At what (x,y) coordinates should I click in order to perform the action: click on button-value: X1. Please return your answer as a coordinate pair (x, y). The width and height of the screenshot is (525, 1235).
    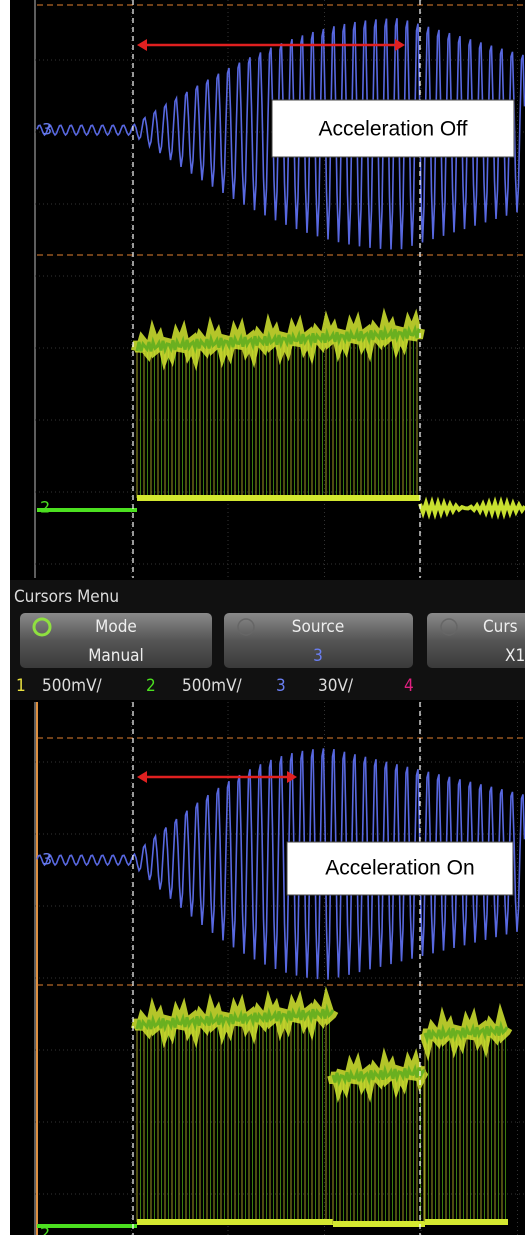
    Looking at the image, I should click on (515, 656).